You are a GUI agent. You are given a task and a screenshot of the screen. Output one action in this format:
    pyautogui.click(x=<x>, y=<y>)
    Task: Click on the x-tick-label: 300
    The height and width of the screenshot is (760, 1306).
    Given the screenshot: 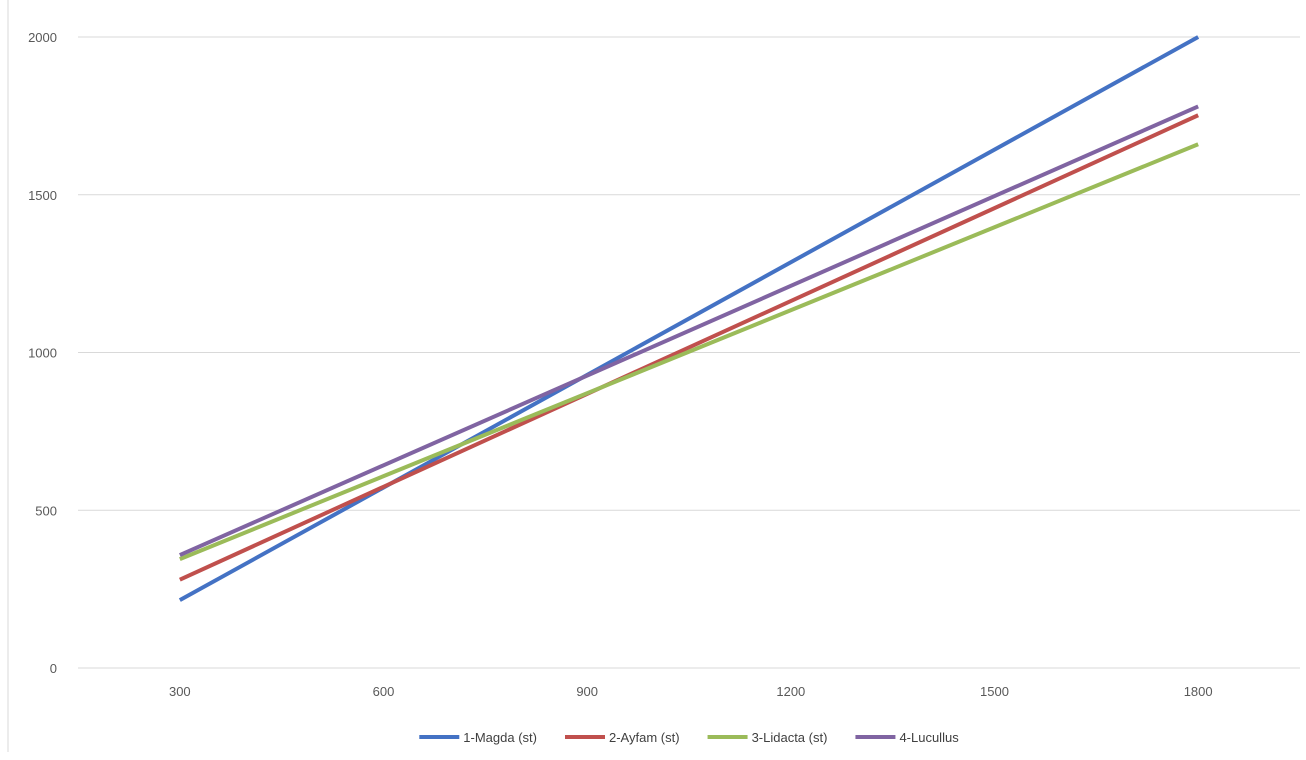 What is the action you would take?
    pyautogui.click(x=180, y=691)
    